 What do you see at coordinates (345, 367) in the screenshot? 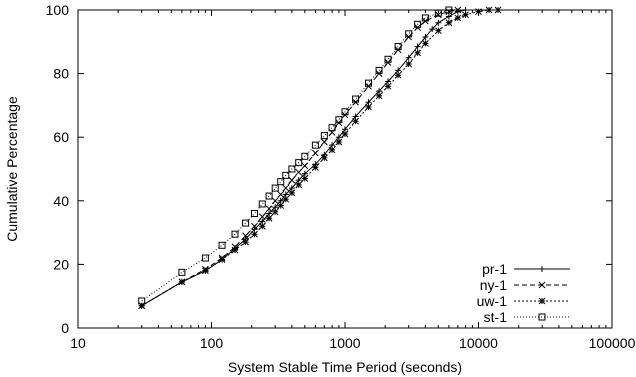
I see `x-axis-label: System Stable Time Period (seconds)` at bounding box center [345, 367].